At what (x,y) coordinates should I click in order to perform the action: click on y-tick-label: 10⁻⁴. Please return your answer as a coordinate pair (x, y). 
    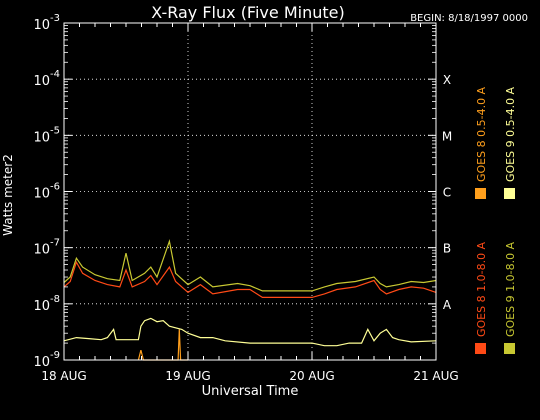
    Looking at the image, I should click on (46, 79).